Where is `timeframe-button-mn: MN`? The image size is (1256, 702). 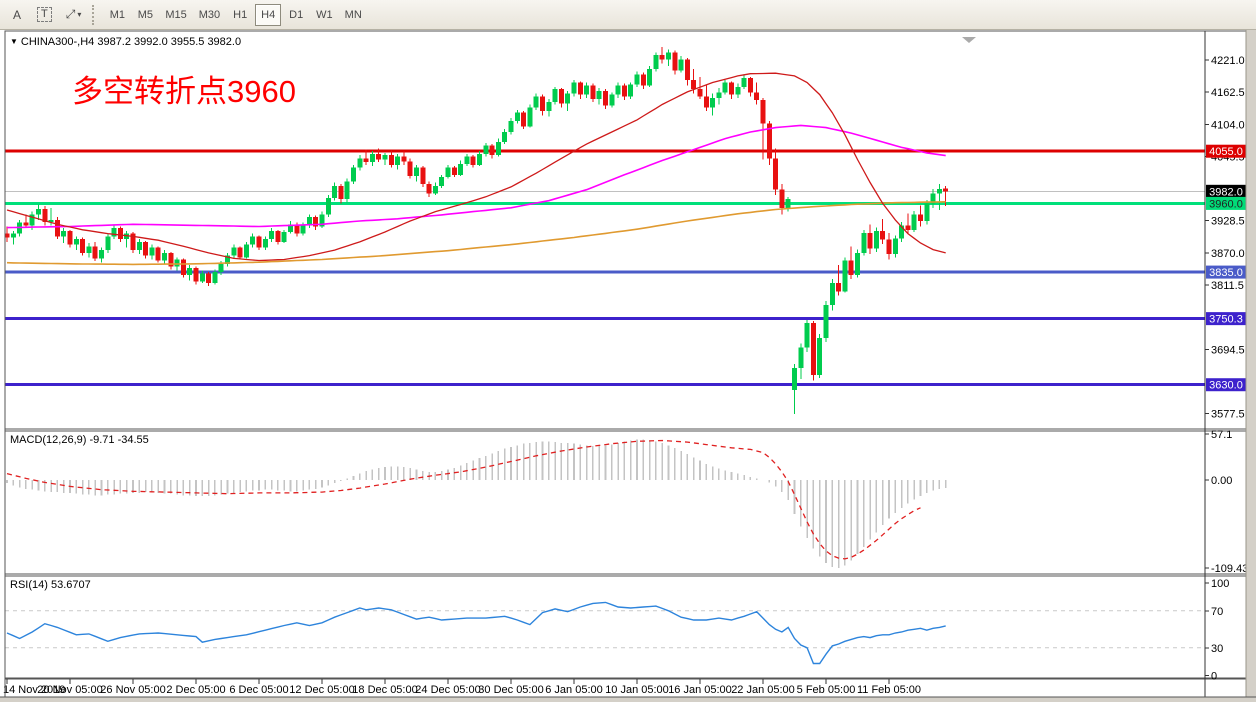
timeframe-button-mn: MN is located at coordinates (353, 15).